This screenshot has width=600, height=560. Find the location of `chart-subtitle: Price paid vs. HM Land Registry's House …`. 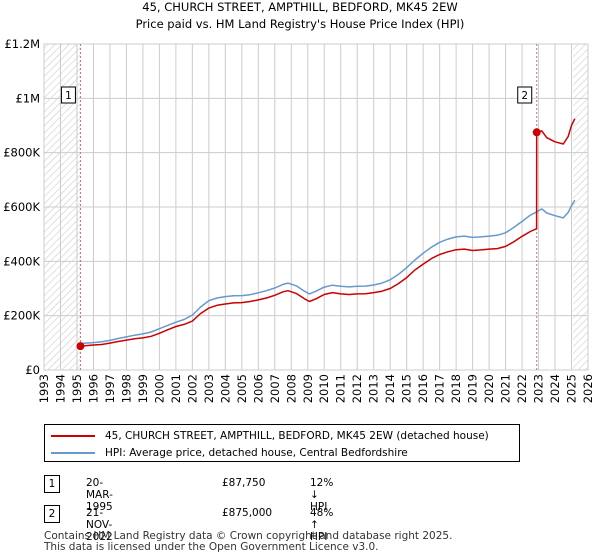

chart-subtitle: Price paid vs. HM Land Registry's House … is located at coordinates (300, 24).